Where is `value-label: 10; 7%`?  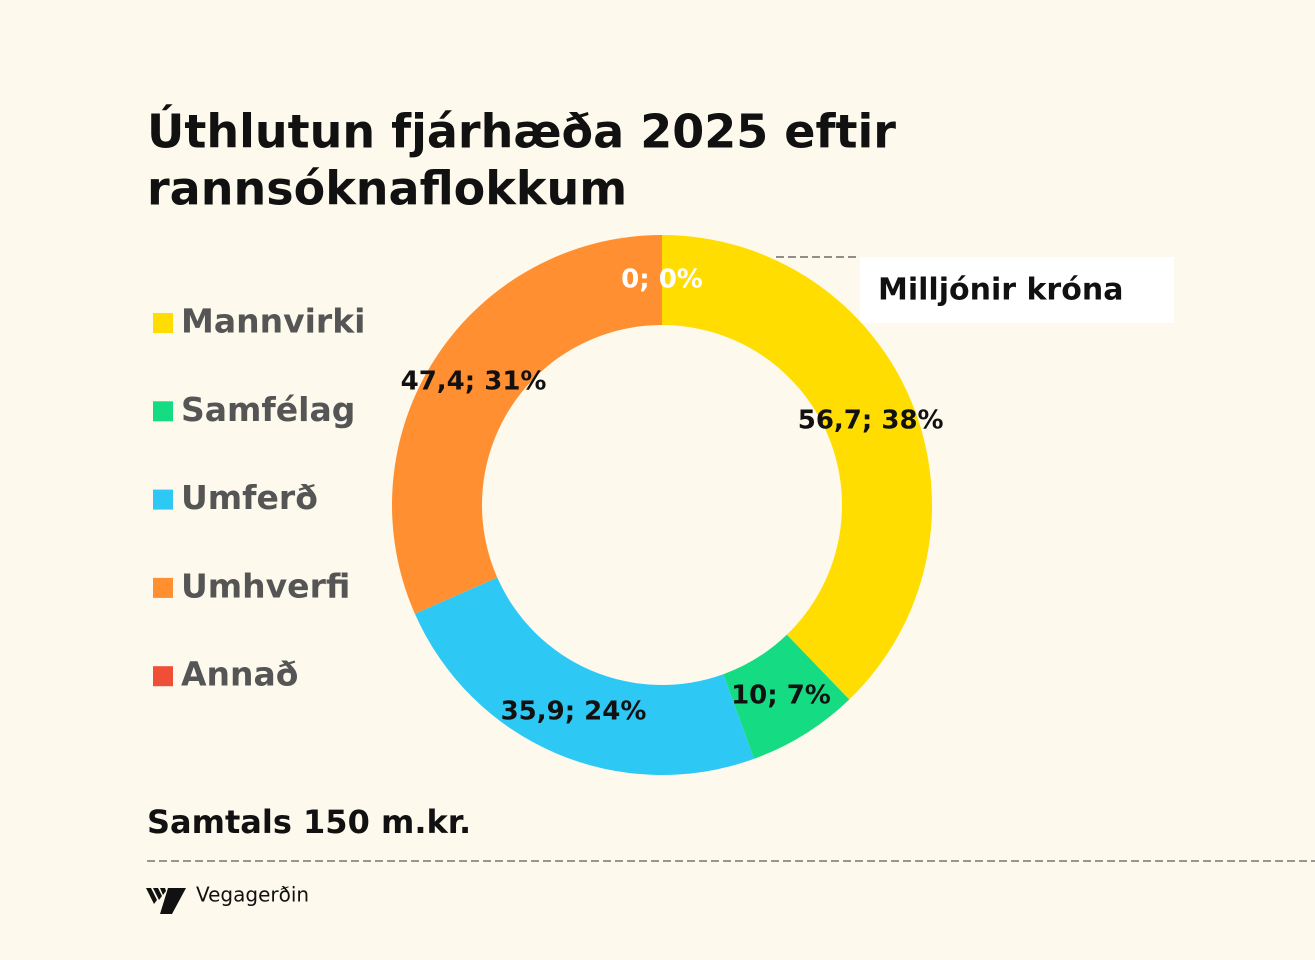 value-label: 10; 7% is located at coordinates (781, 695).